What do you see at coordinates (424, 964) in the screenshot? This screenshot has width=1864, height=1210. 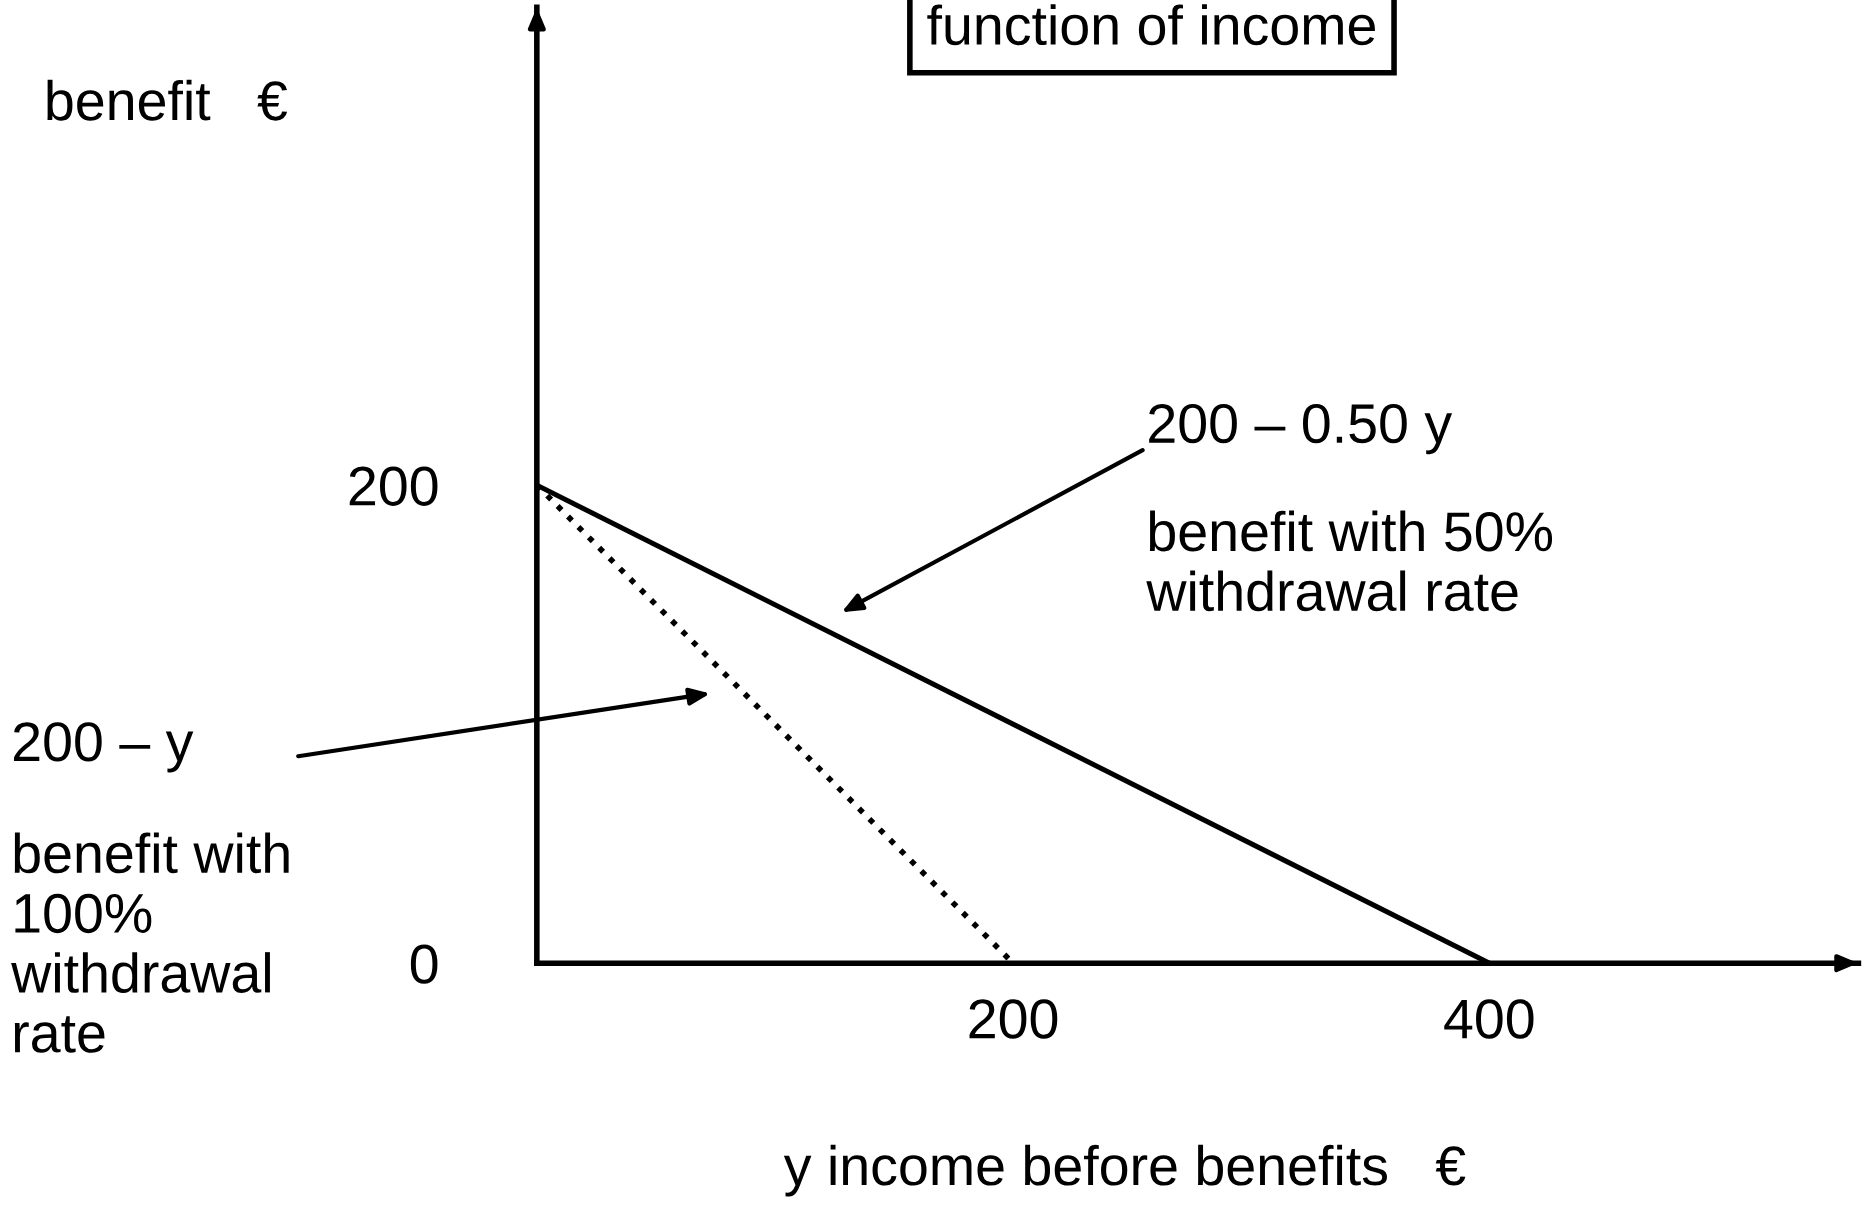 I see `y-tick-label: 0` at bounding box center [424, 964].